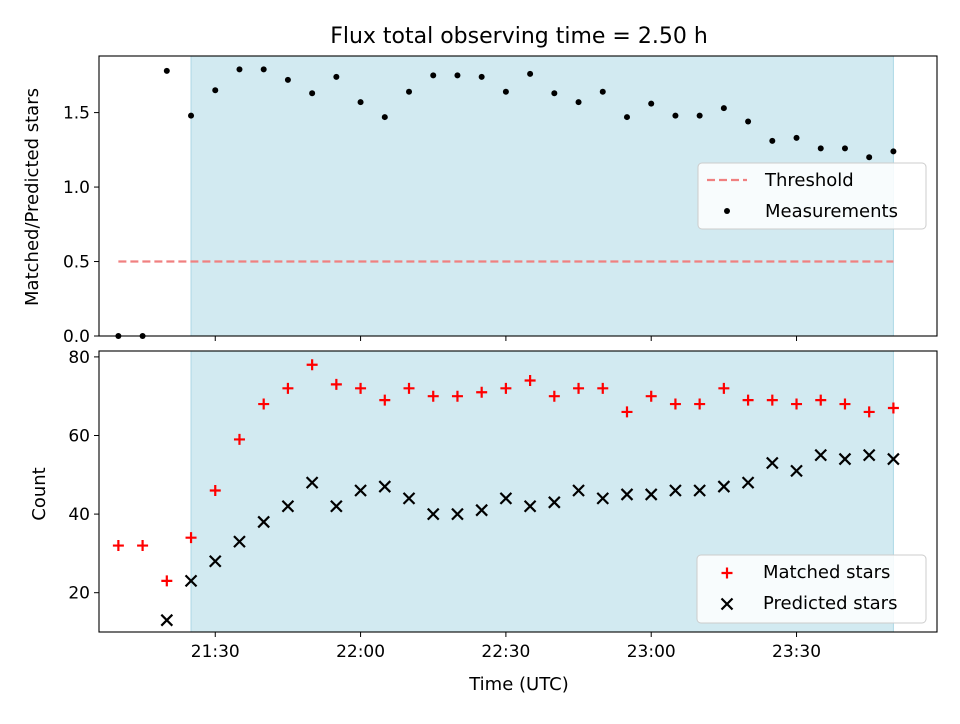  Describe the element at coordinates (76, 188) in the screenshot. I see `y-tick-label: 1.0` at that location.